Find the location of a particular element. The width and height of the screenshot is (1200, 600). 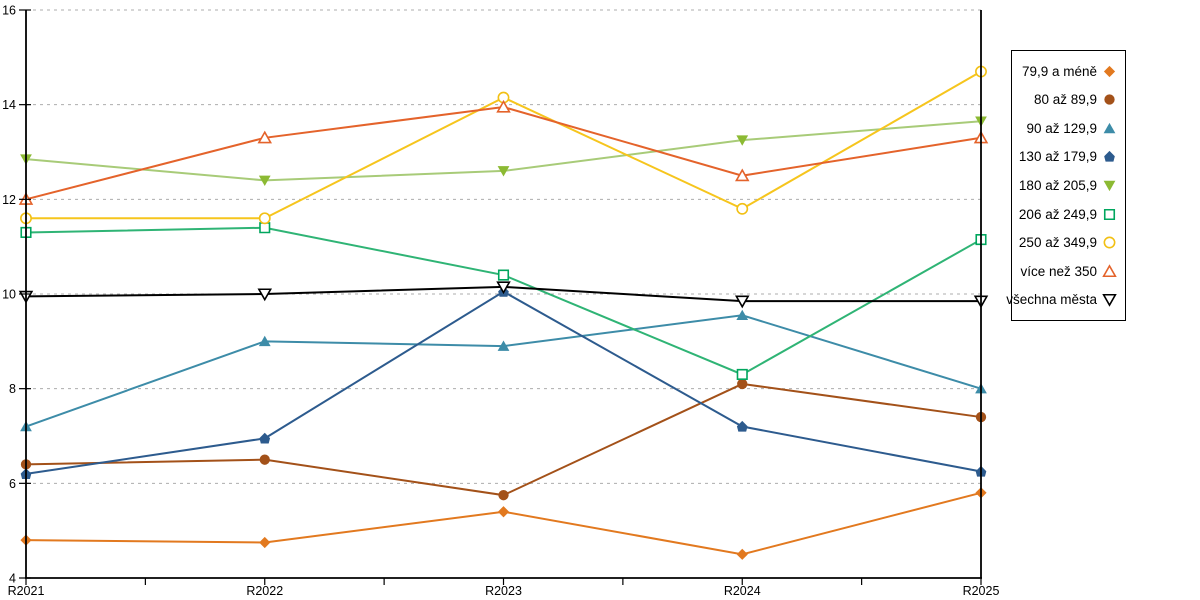

legend-label: 250 až 349,9 is located at coordinates (1057, 243).